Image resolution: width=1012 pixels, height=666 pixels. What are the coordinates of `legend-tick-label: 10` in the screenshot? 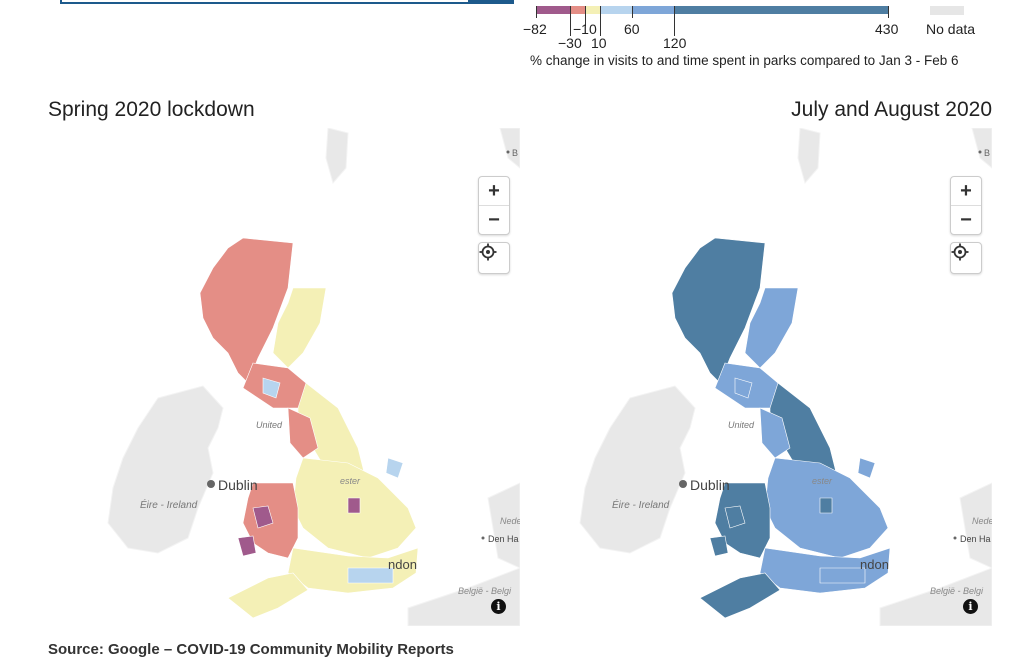 It's located at (599, 43).